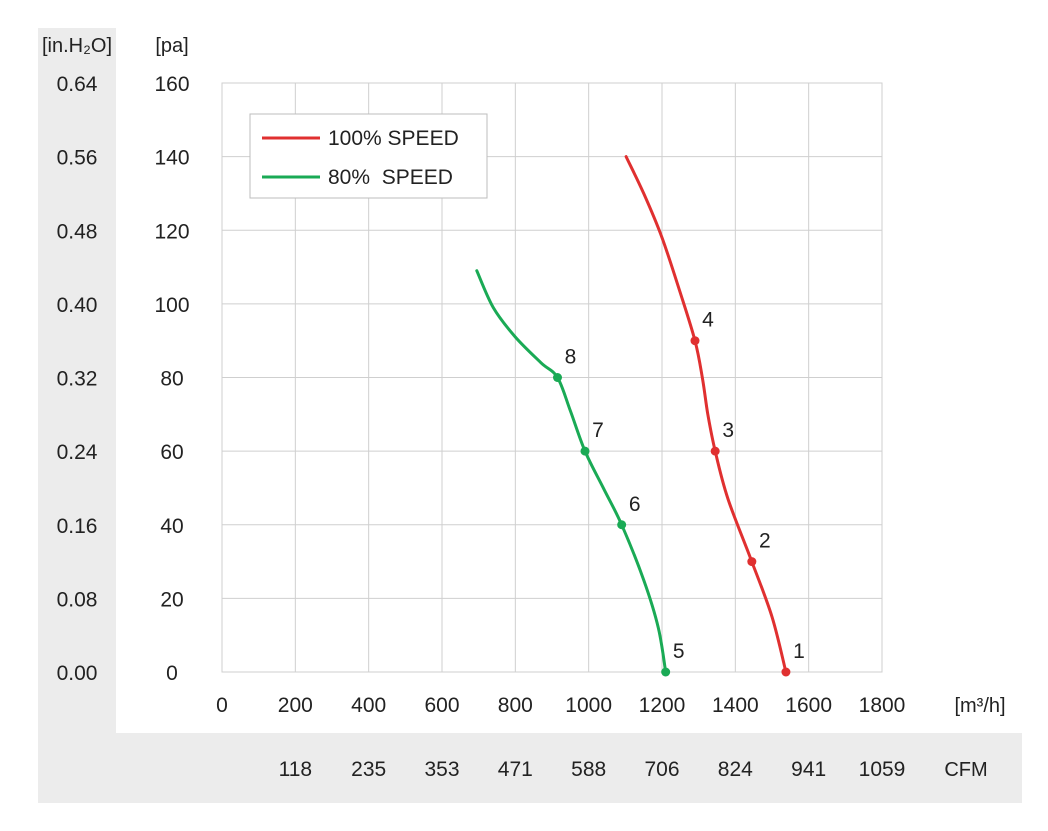 This screenshot has height=831, width=1048. I want to click on y2-tick-label: 0.64, so click(77, 84).